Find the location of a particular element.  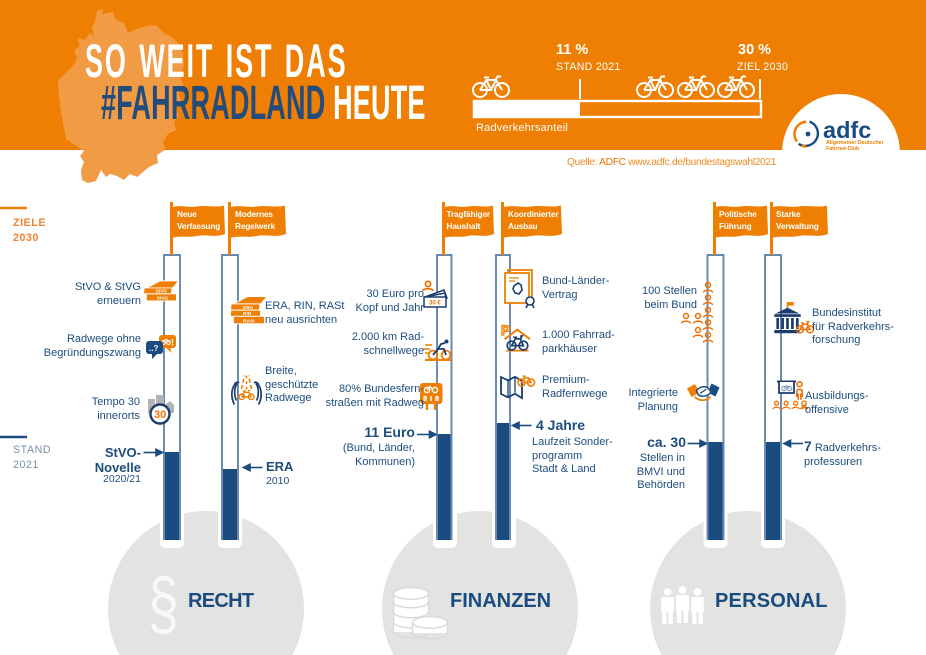

svg-text: P is located at coordinates (505, 330).